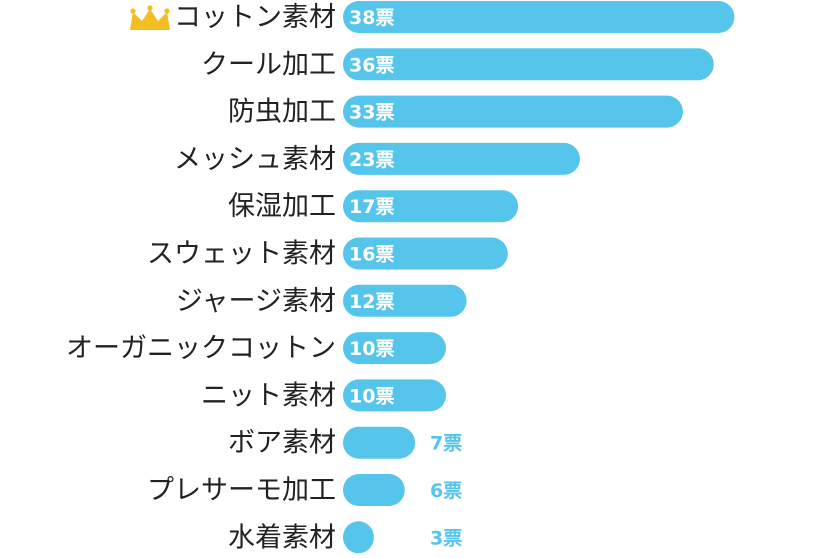  I want to click on value-label-3: 23票, so click(371, 160).